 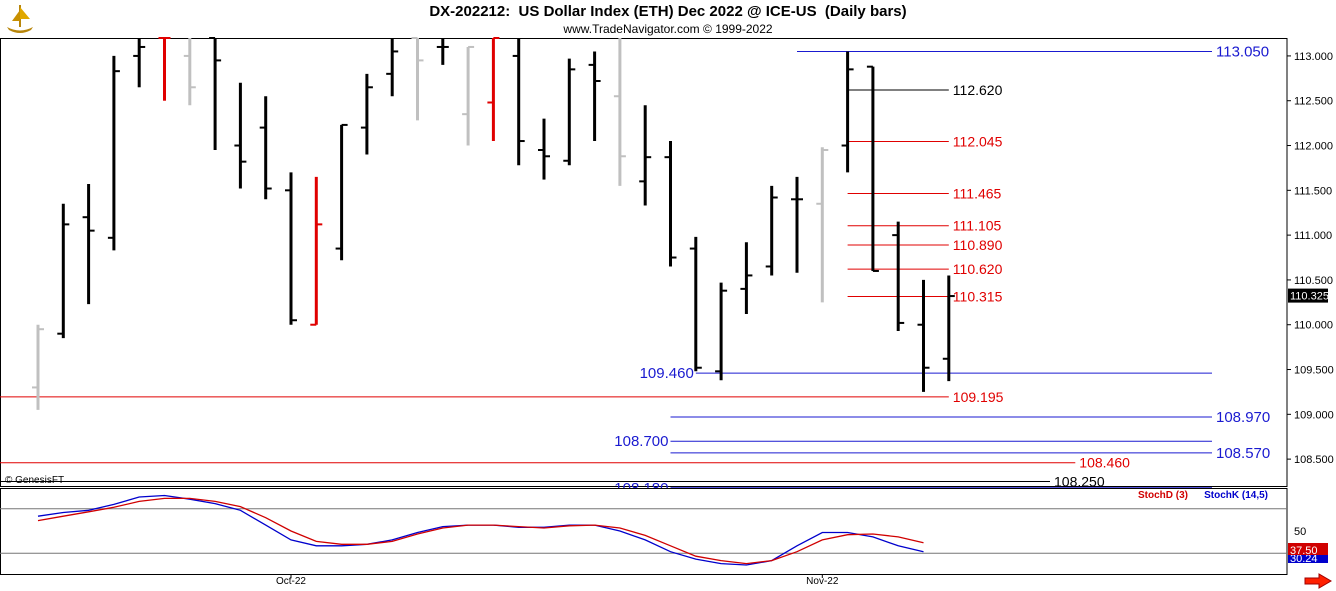 I want to click on stochastic-tick-label: 50, so click(x=1300, y=532).